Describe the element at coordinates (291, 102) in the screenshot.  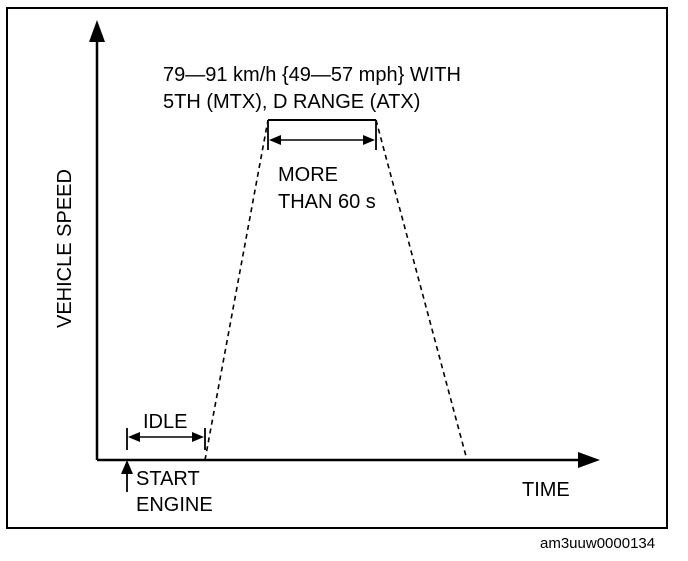
I see `gear-condition-label: 5TH (MTX), D RANGE (ATX)` at that location.